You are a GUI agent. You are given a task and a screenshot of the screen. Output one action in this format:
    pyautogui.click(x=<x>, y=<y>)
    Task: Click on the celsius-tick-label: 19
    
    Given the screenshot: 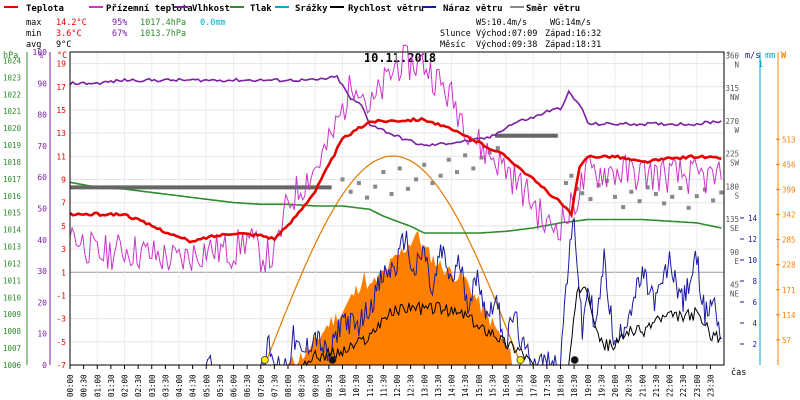 What is the action you would take?
    pyautogui.click(x=61, y=64)
    